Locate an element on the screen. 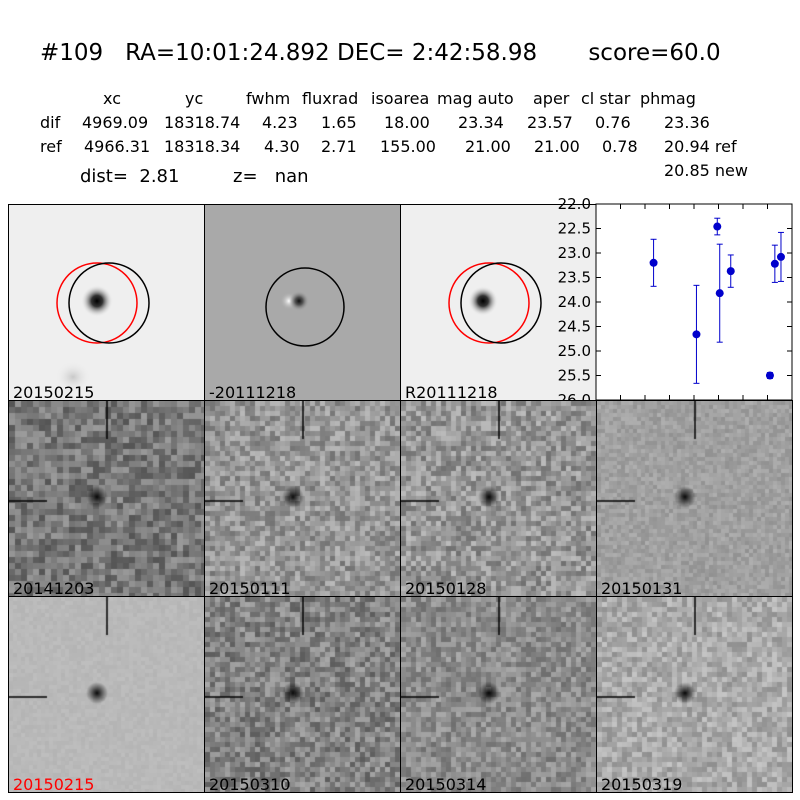 This screenshot has width=800, height=800. y-tick-label: 24.5 is located at coordinates (574, 327).